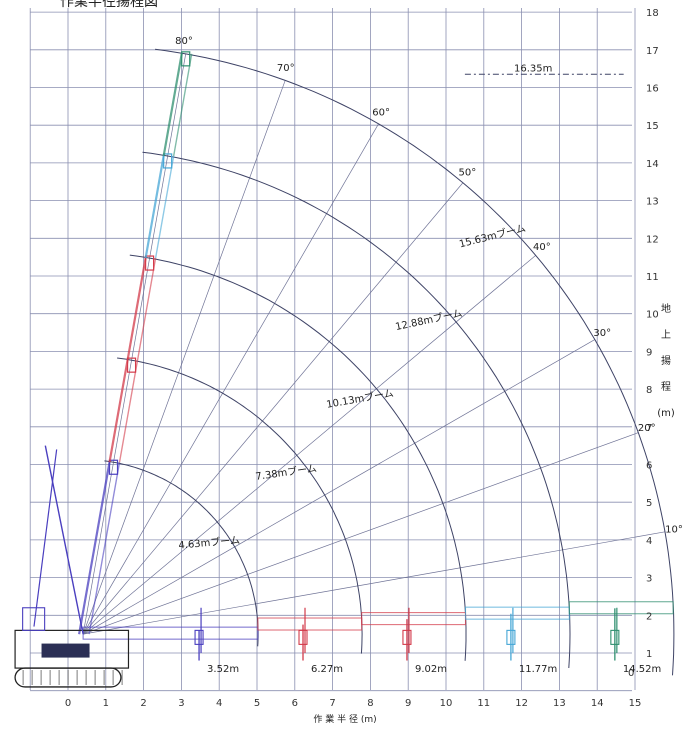  I want to click on angle-label: 60°, so click(381, 112).